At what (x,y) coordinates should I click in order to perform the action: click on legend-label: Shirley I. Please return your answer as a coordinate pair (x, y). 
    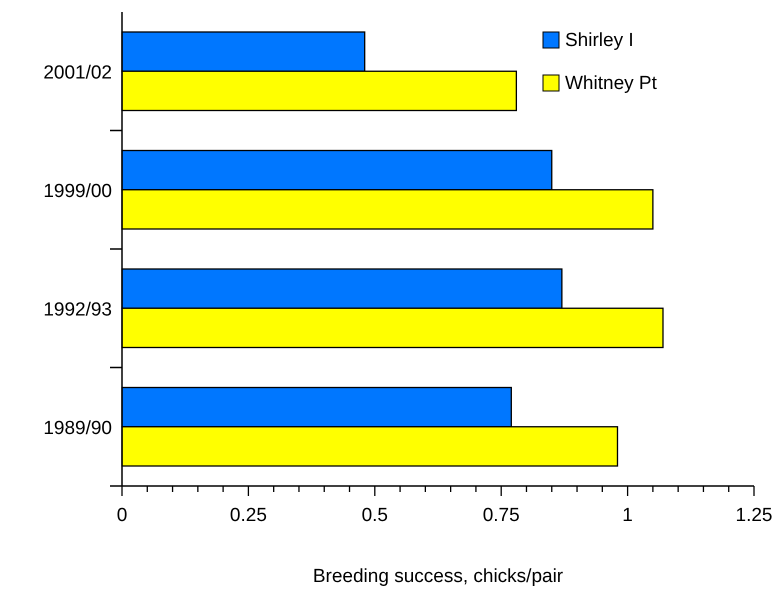
    Looking at the image, I should click on (599, 40).